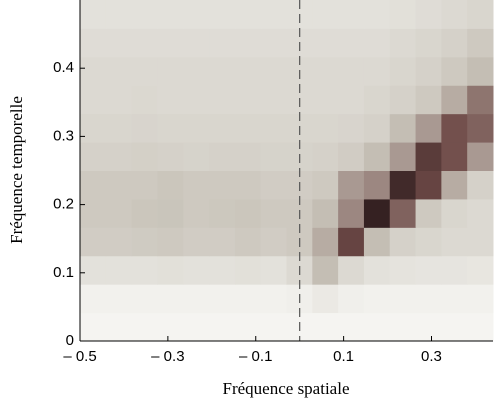 This screenshot has height=406, width=494. I want to click on y-tick-label: 0.1, so click(63, 272).